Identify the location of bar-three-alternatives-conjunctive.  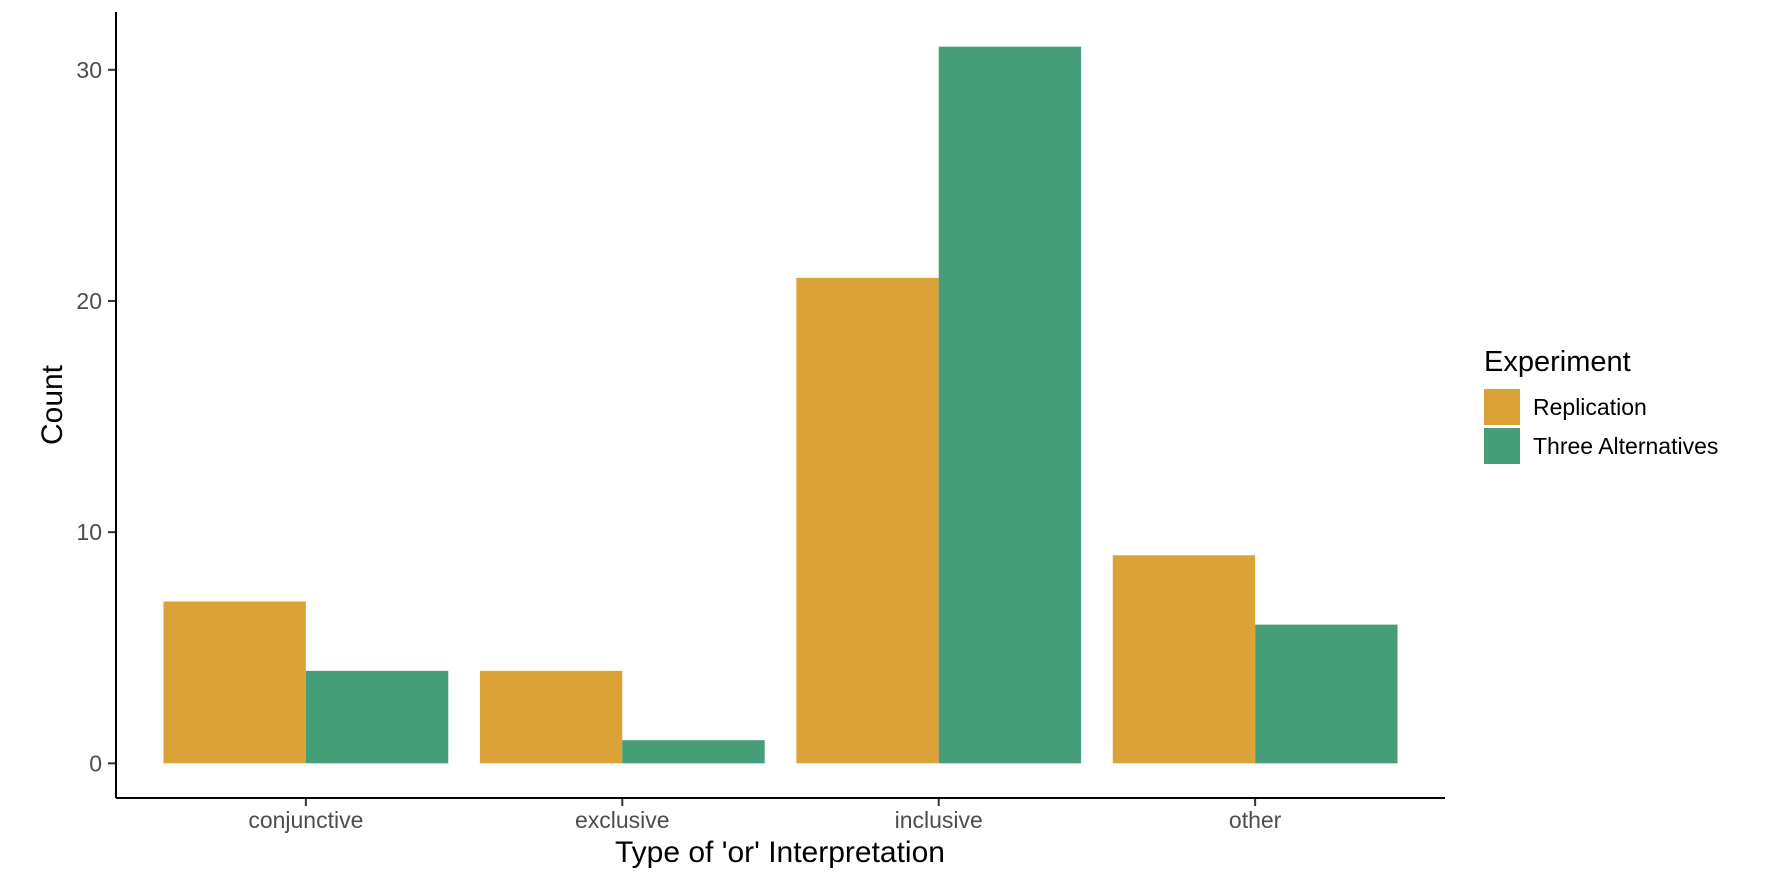
(377, 717).